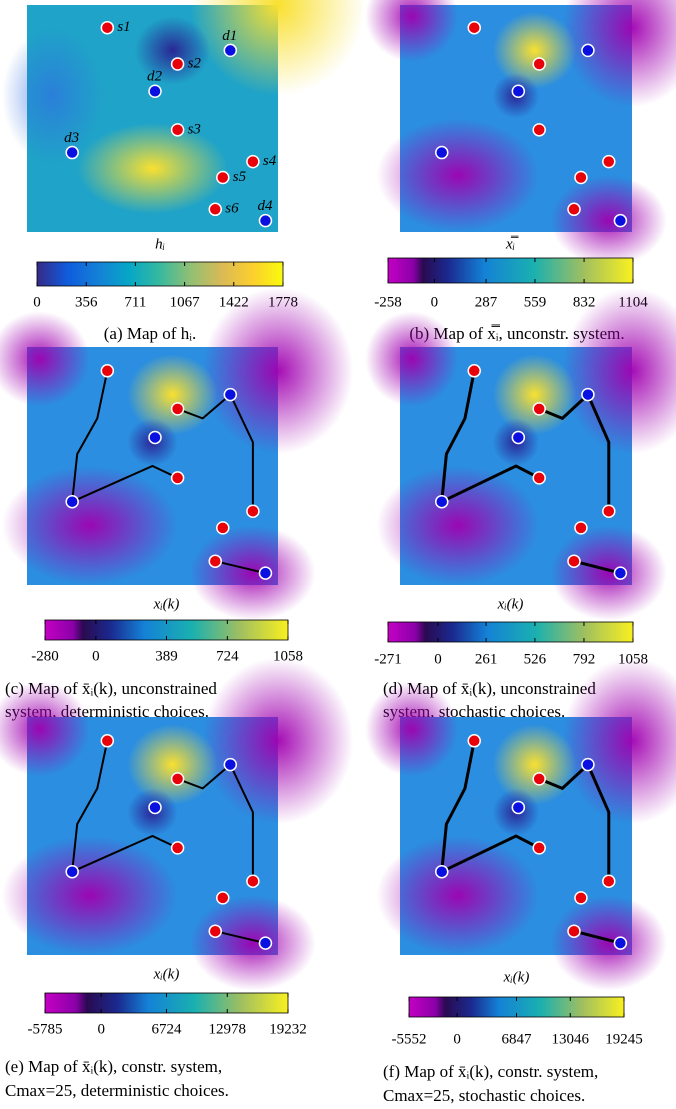  What do you see at coordinates (45, 656) in the screenshot?
I see `colorbar-tick-label: -280` at bounding box center [45, 656].